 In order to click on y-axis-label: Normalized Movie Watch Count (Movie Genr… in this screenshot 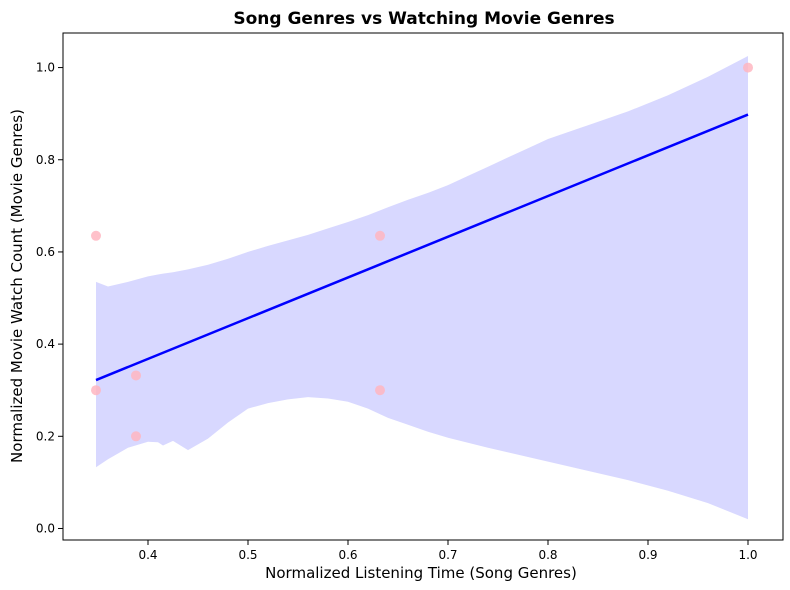, I will do `click(17, 286)`.